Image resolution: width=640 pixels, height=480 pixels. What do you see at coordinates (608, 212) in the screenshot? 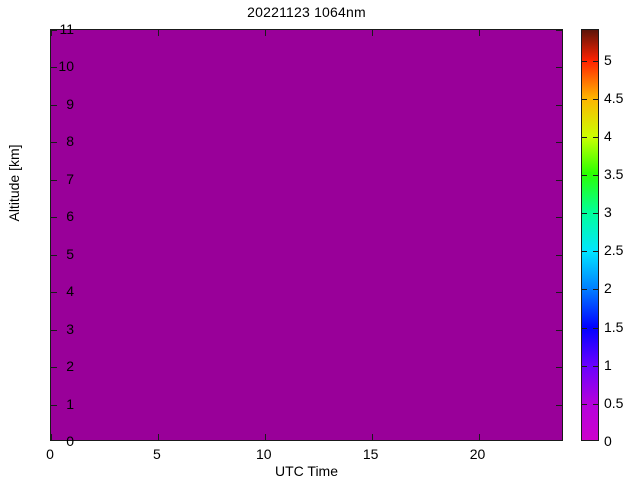
I see `colorbar-tick-label: 3` at bounding box center [608, 212].